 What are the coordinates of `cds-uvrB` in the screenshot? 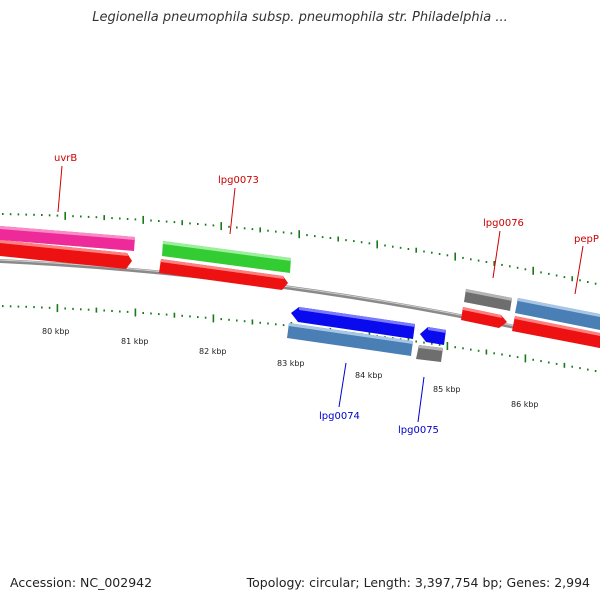 It's located at (66, 254).